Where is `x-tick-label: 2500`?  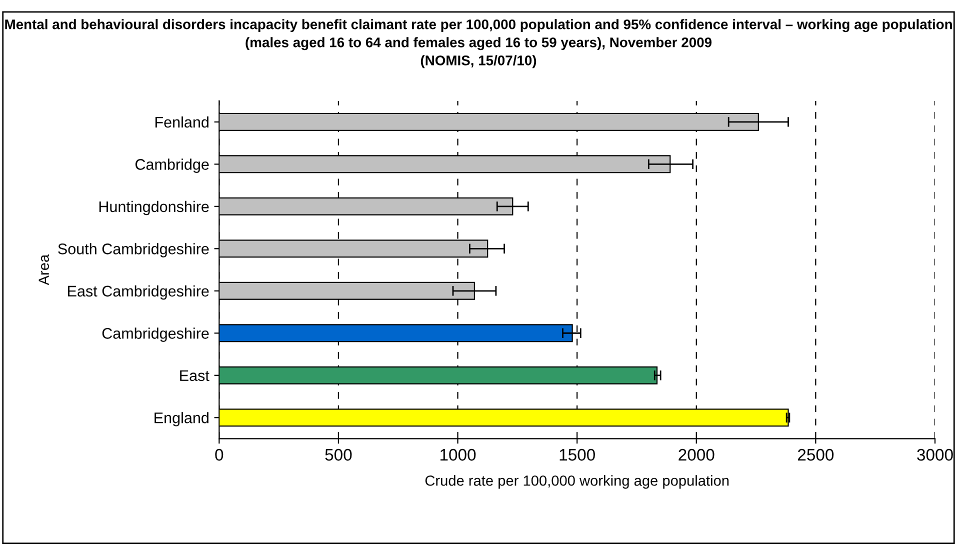 x-tick-label: 2500 is located at coordinates (816, 454).